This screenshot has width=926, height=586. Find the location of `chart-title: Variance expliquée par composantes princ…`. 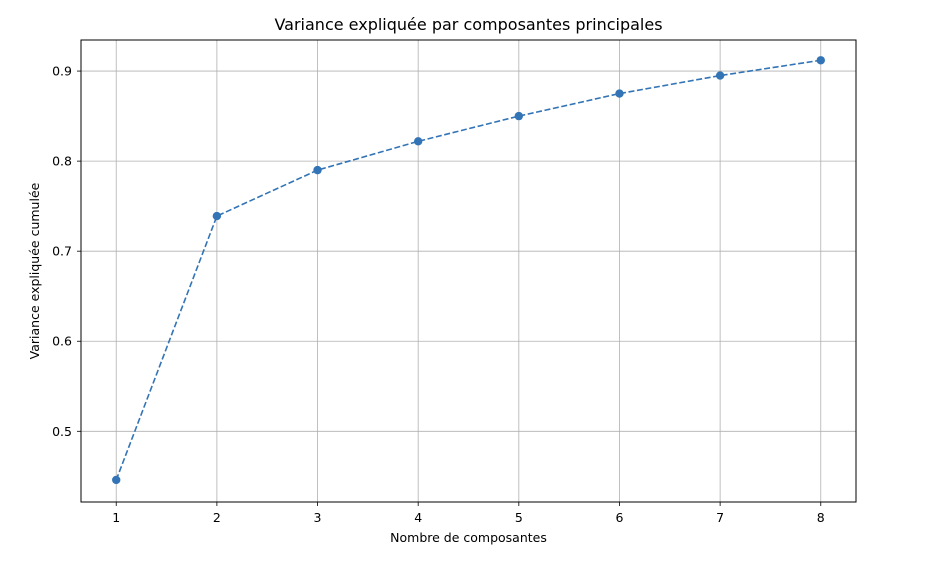

chart-title: Variance expliquée par composantes princ… is located at coordinates (468, 24).